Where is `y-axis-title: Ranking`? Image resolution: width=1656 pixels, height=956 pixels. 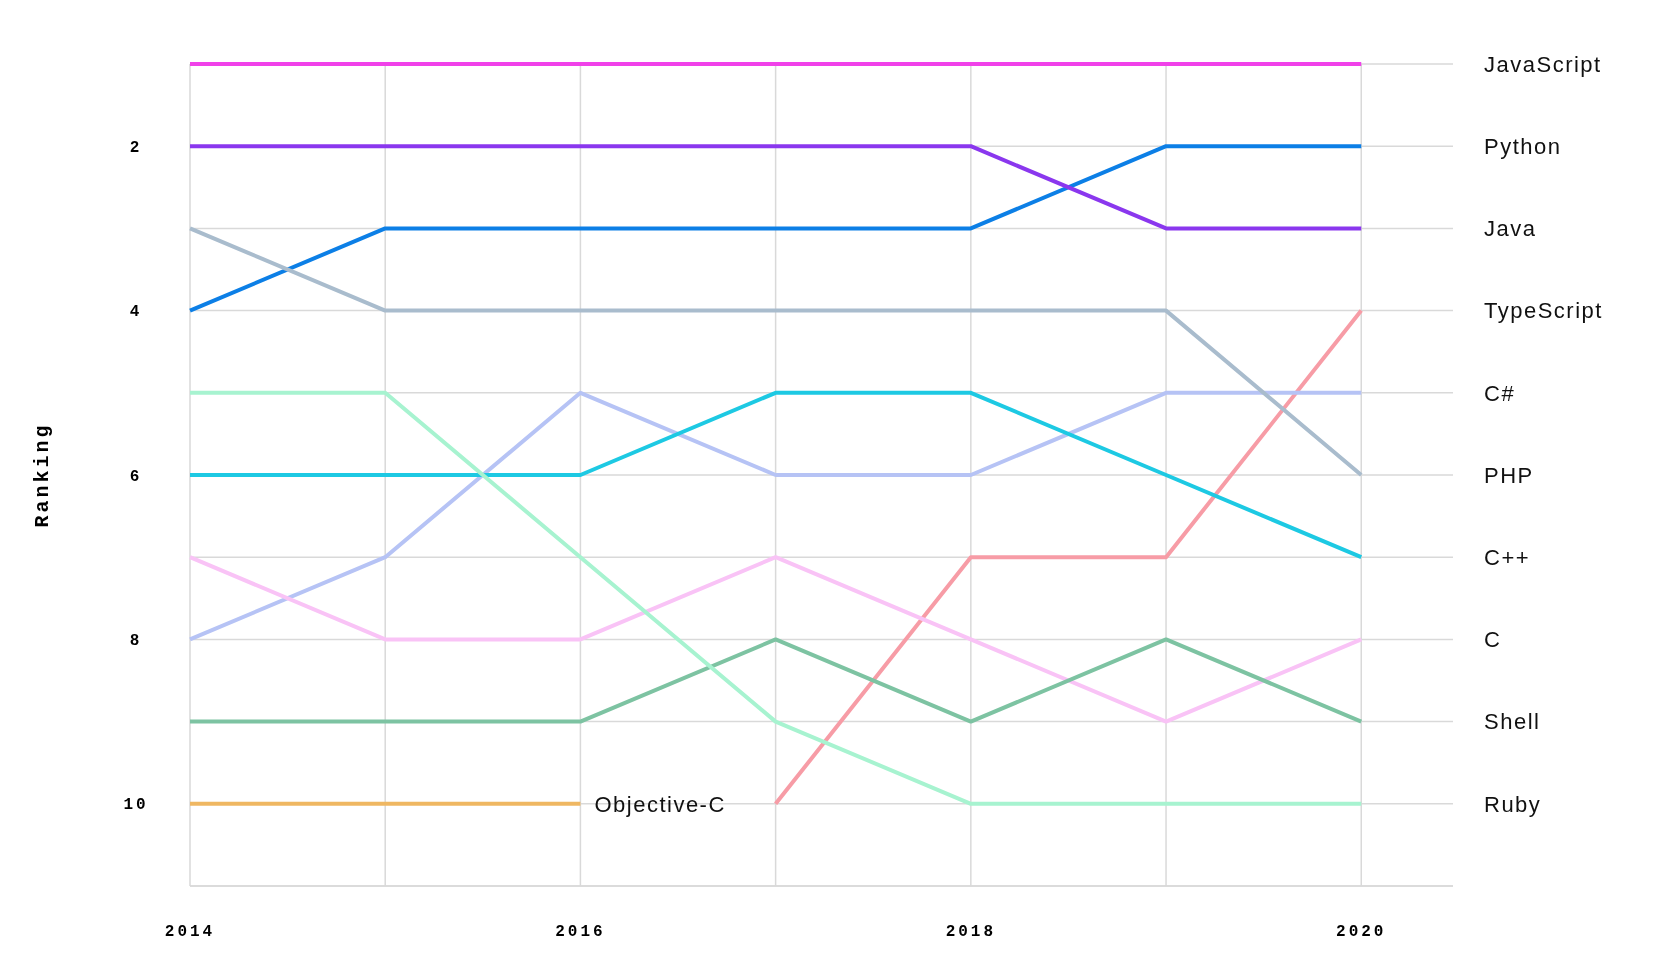 y-axis-title: Ranking is located at coordinates (42, 475).